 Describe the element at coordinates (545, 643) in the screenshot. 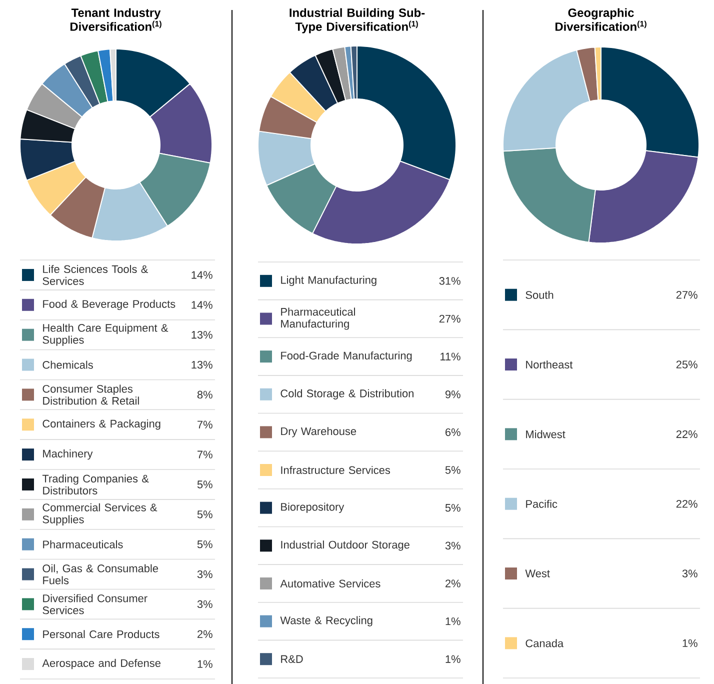

I see `legend-label: Canada` at that location.